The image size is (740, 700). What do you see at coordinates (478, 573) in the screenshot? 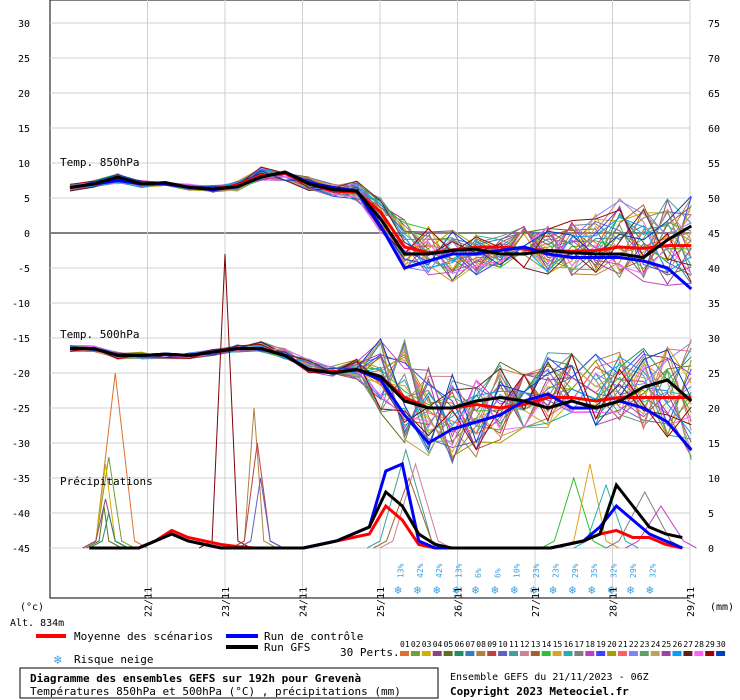
I see `snow-risk-pct: 6%` at bounding box center [478, 573].